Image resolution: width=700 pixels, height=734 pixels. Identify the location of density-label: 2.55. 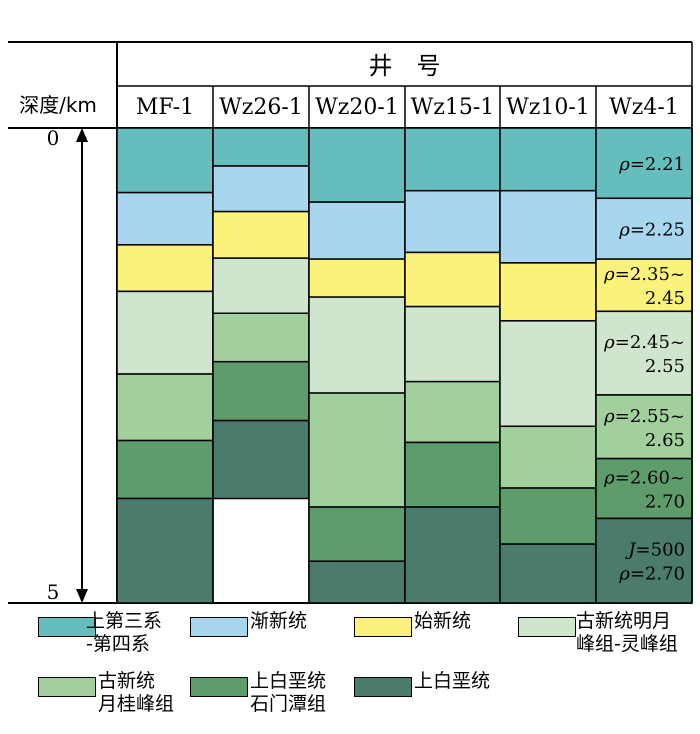
(665, 366).